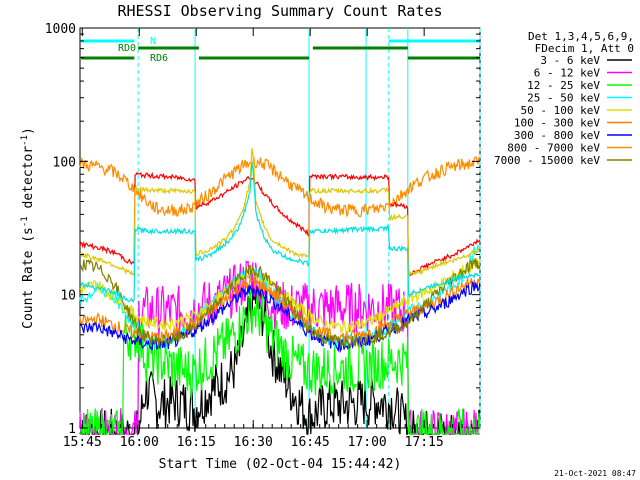 This screenshot has height=480, width=640. I want to click on x-tick-label: 16:15, so click(196, 442).